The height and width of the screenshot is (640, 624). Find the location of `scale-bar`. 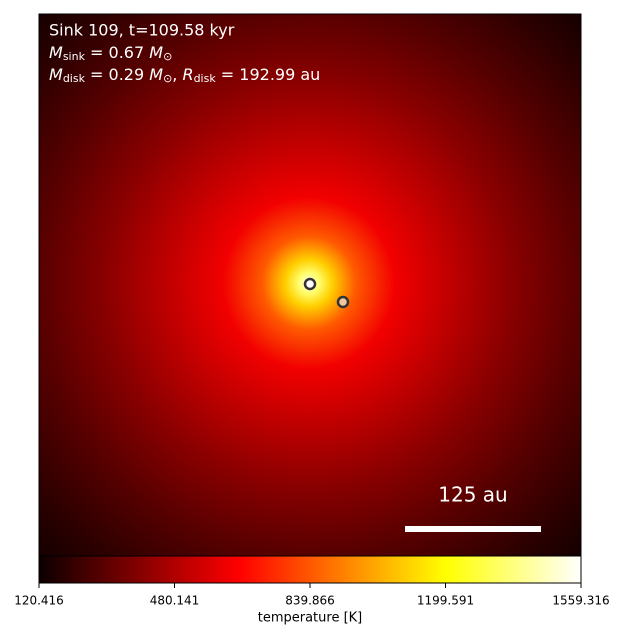

scale-bar is located at coordinates (473, 529).